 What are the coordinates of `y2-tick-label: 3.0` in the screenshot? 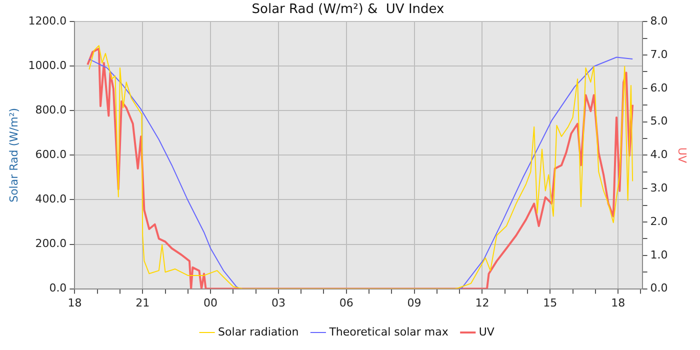 It's located at (659, 187).